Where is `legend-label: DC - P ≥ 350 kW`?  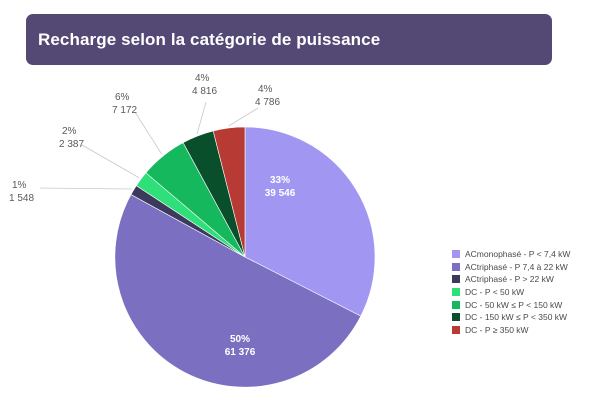
legend-label: DC - P ≥ 350 kW is located at coordinates (497, 329).